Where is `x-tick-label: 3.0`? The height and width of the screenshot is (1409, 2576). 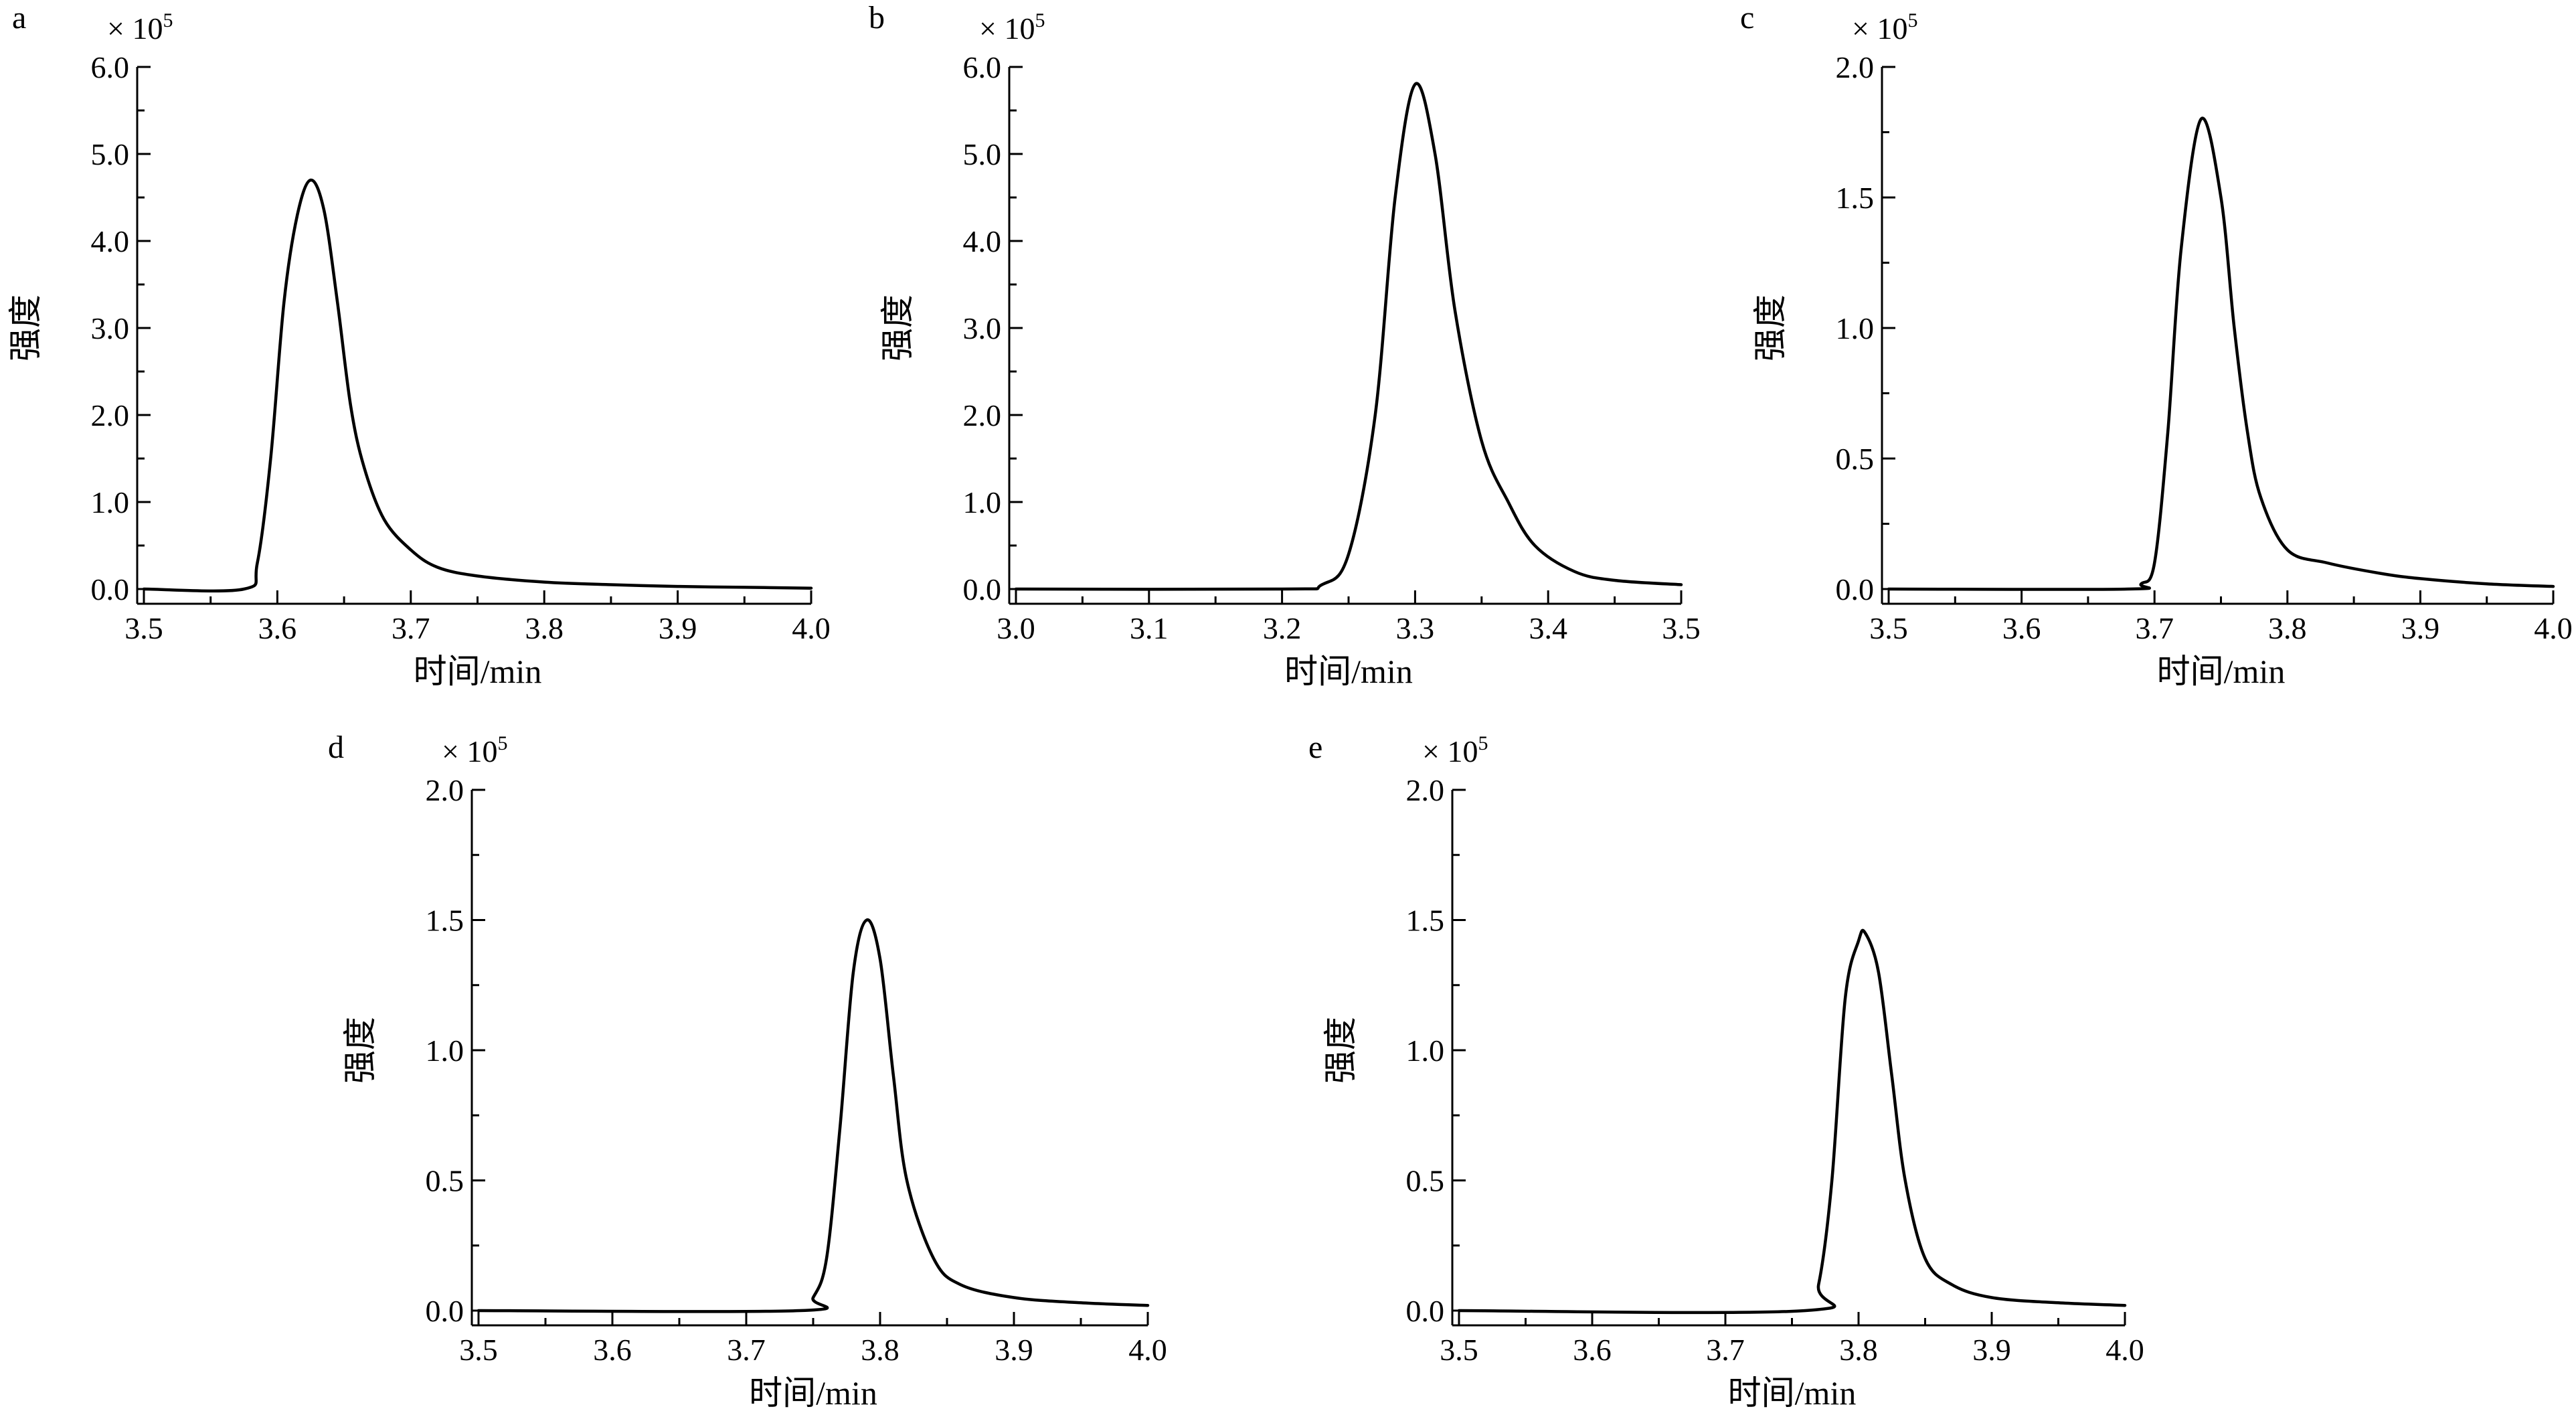
x-tick-label: 3.0 is located at coordinates (1016, 628).